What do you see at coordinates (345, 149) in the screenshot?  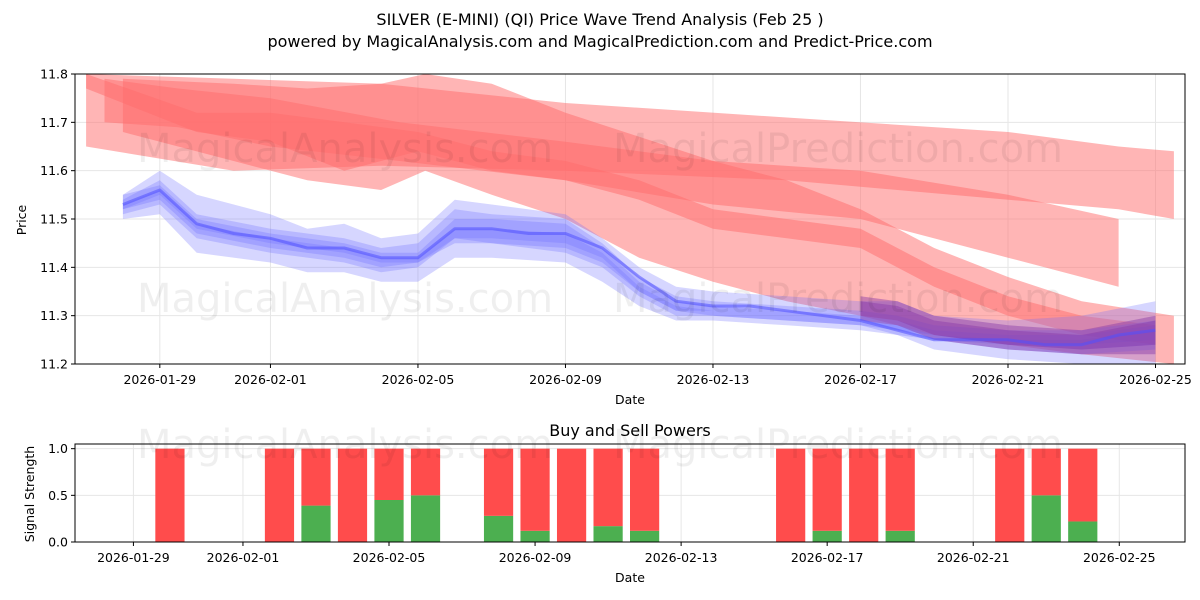 I see `watermark-1: MagicalAnalysis.com` at bounding box center [345, 149].